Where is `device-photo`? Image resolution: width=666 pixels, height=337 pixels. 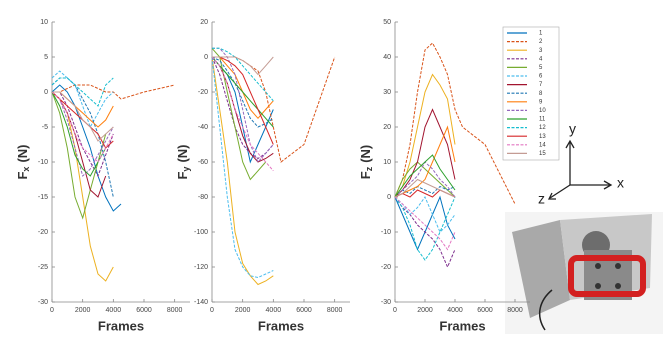
device-photo is located at coordinates (584, 273).